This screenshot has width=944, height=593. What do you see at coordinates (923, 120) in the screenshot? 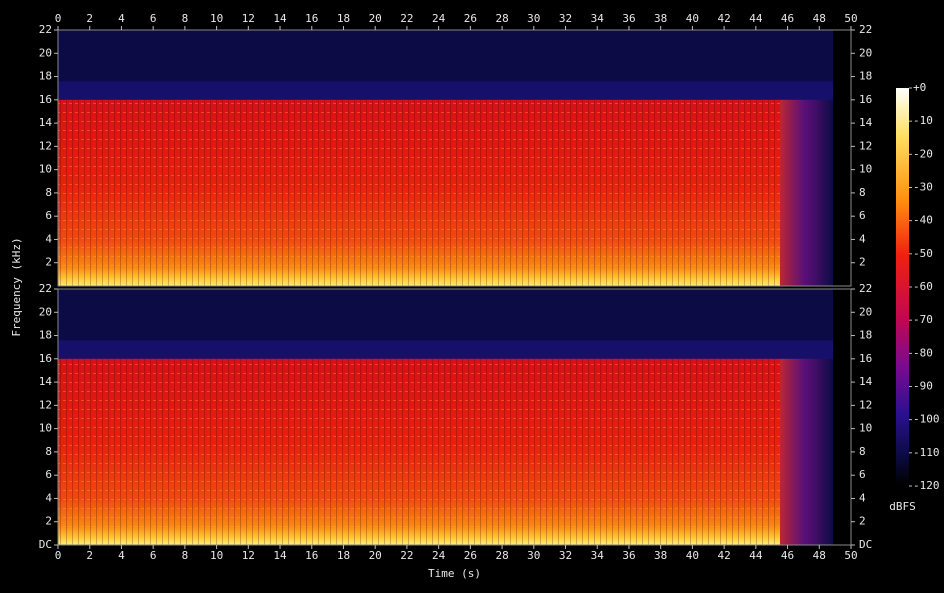
I see `colorbar-tick-label: -10` at bounding box center [923, 120].